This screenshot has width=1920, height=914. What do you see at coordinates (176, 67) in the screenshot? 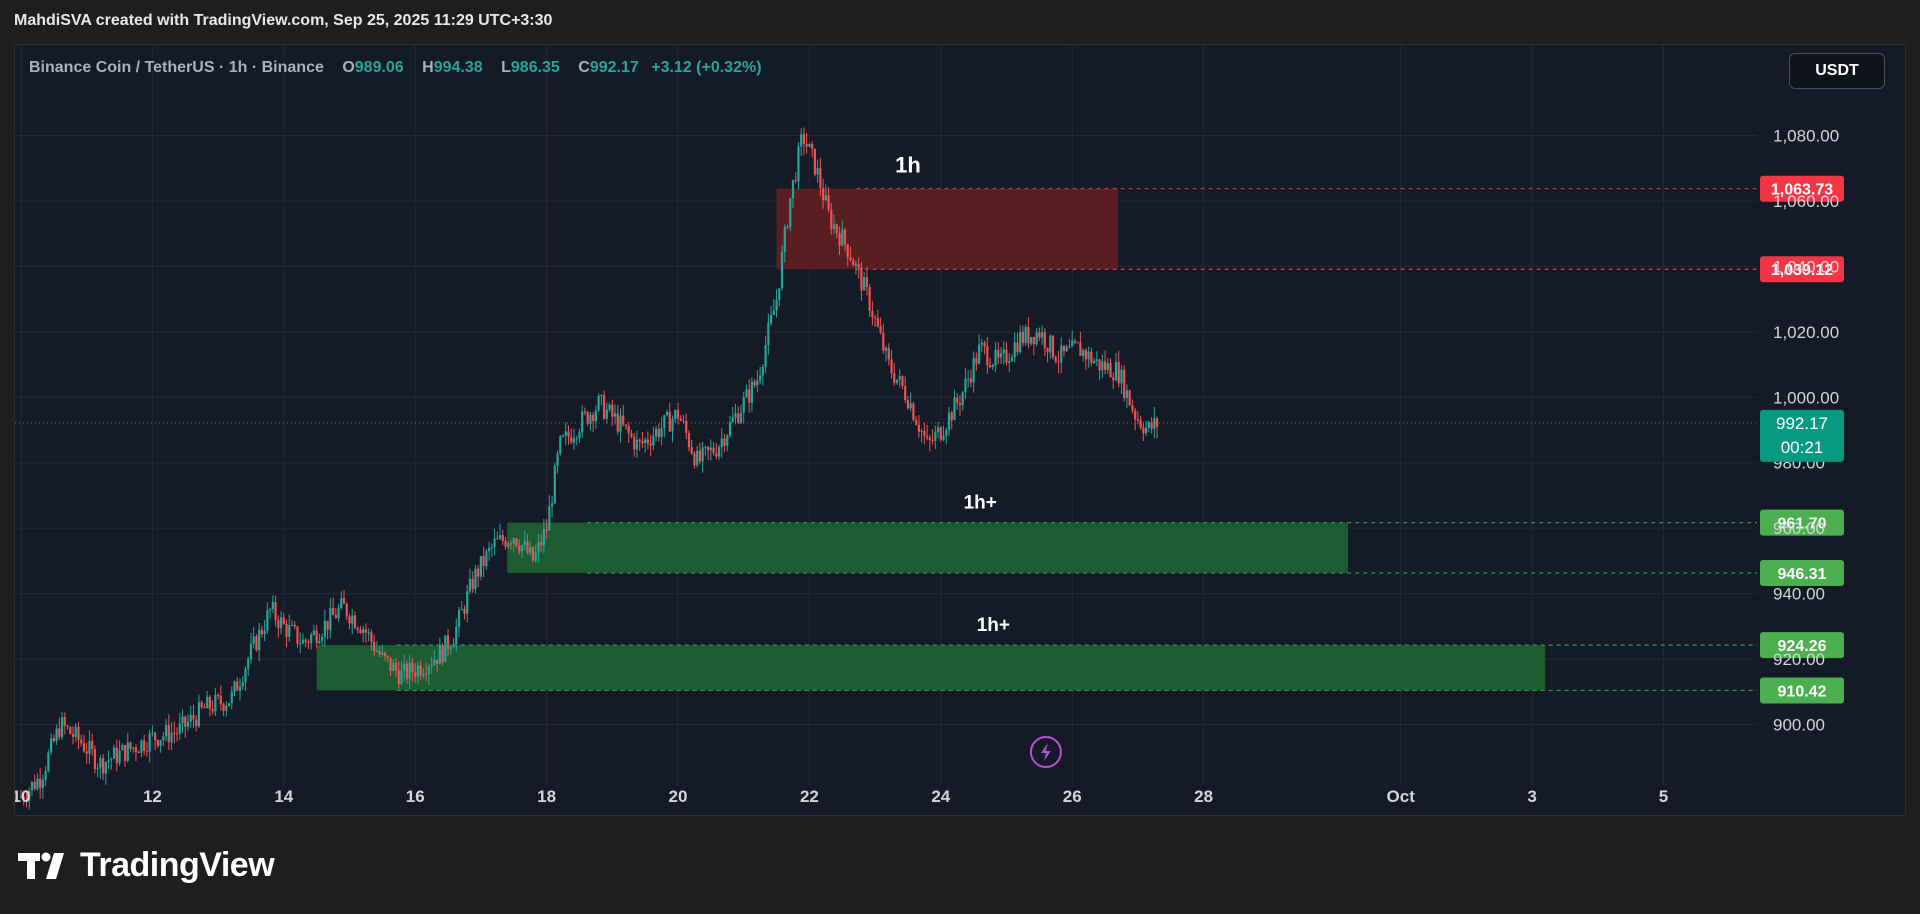
I see `symbol-name: Binance Coin / TetherUS · 1h · Binance` at bounding box center [176, 67].